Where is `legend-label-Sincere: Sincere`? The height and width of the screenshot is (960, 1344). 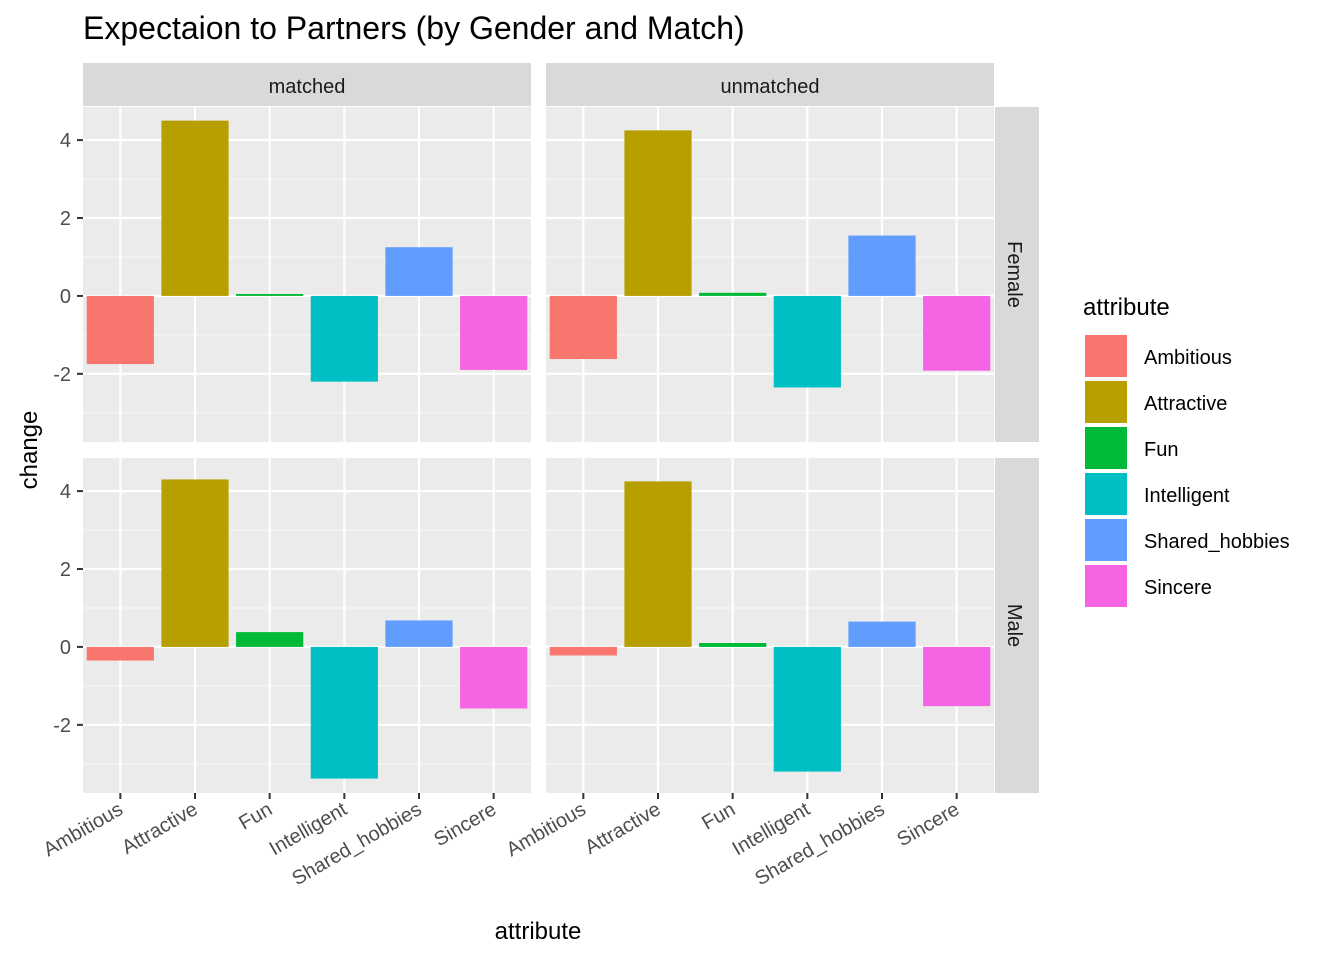 legend-label-Sincere: Sincere is located at coordinates (1178, 588).